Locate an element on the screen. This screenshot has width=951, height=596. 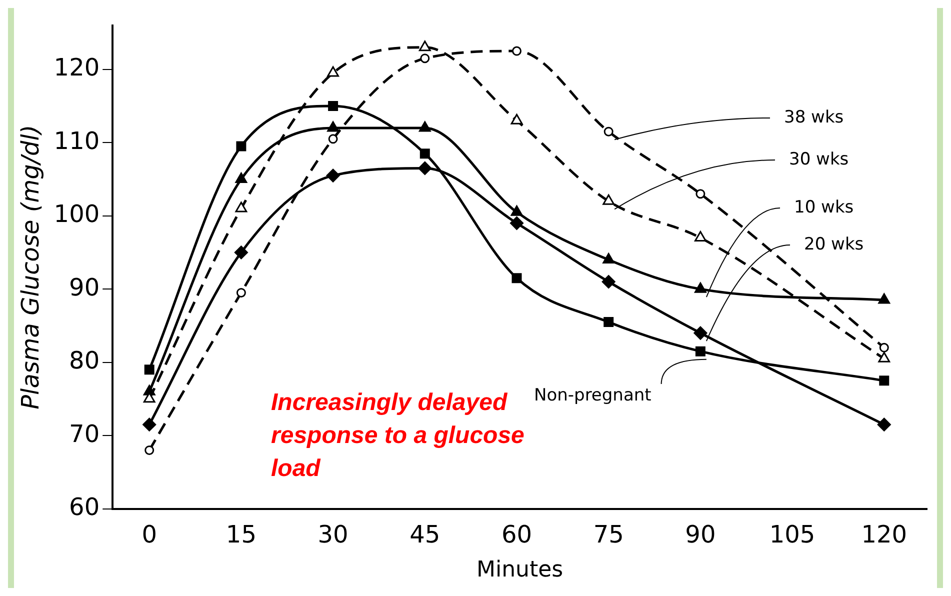
y-tick-label: 60 is located at coordinates (84, 507).